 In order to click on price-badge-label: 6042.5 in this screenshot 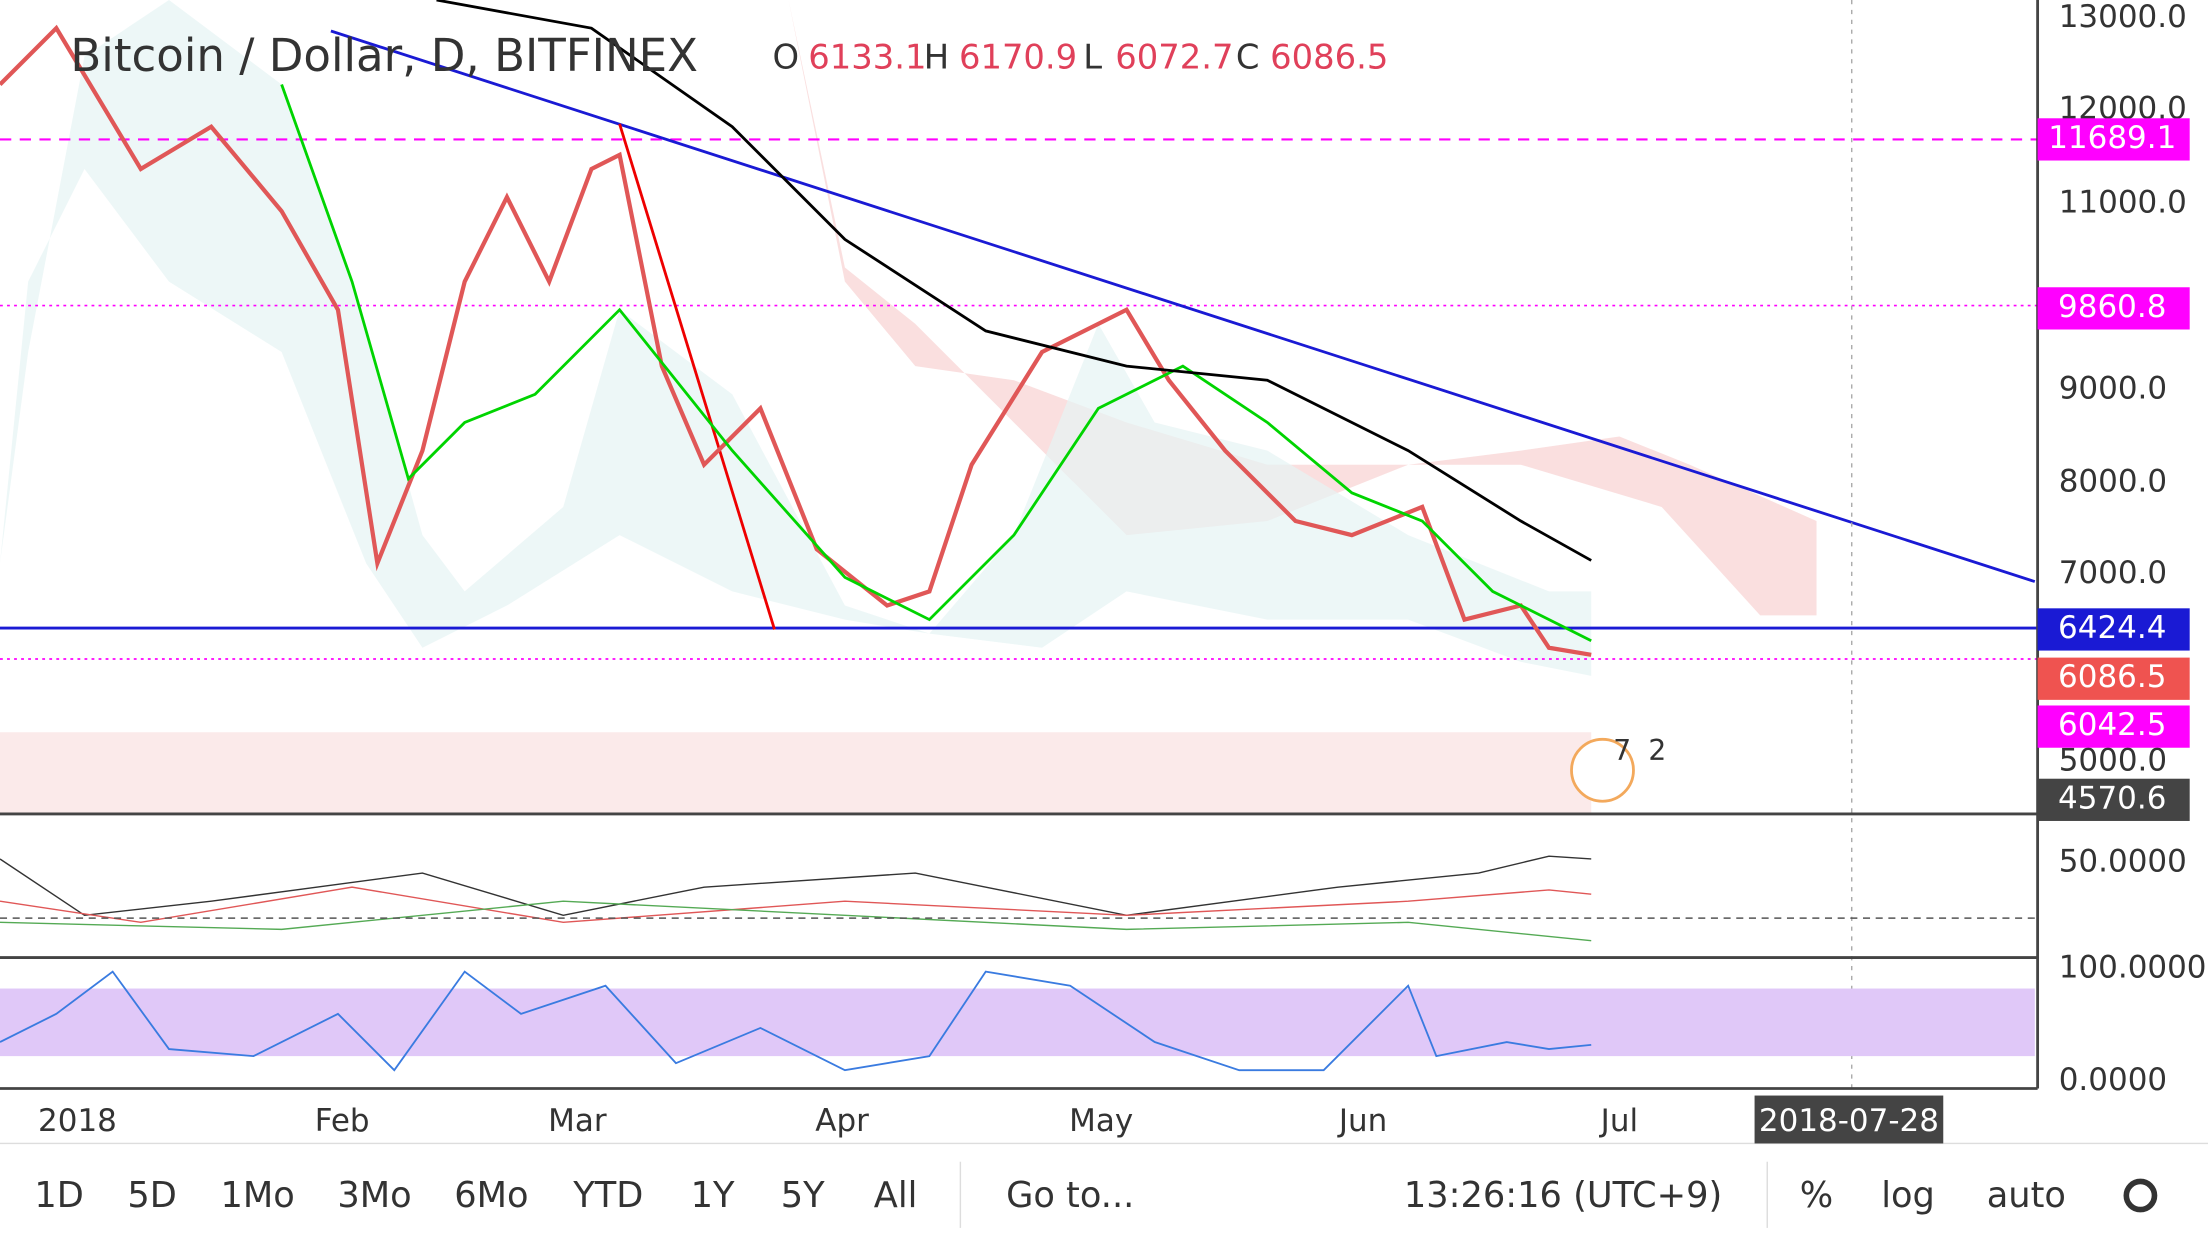, I will do `click(2112, 725)`.